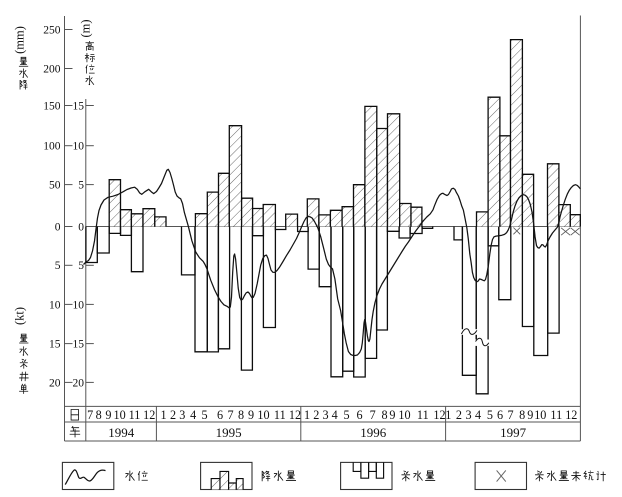  What do you see at coordinates (229, 432) in the screenshot?
I see `svg-text: 1995` at bounding box center [229, 432].